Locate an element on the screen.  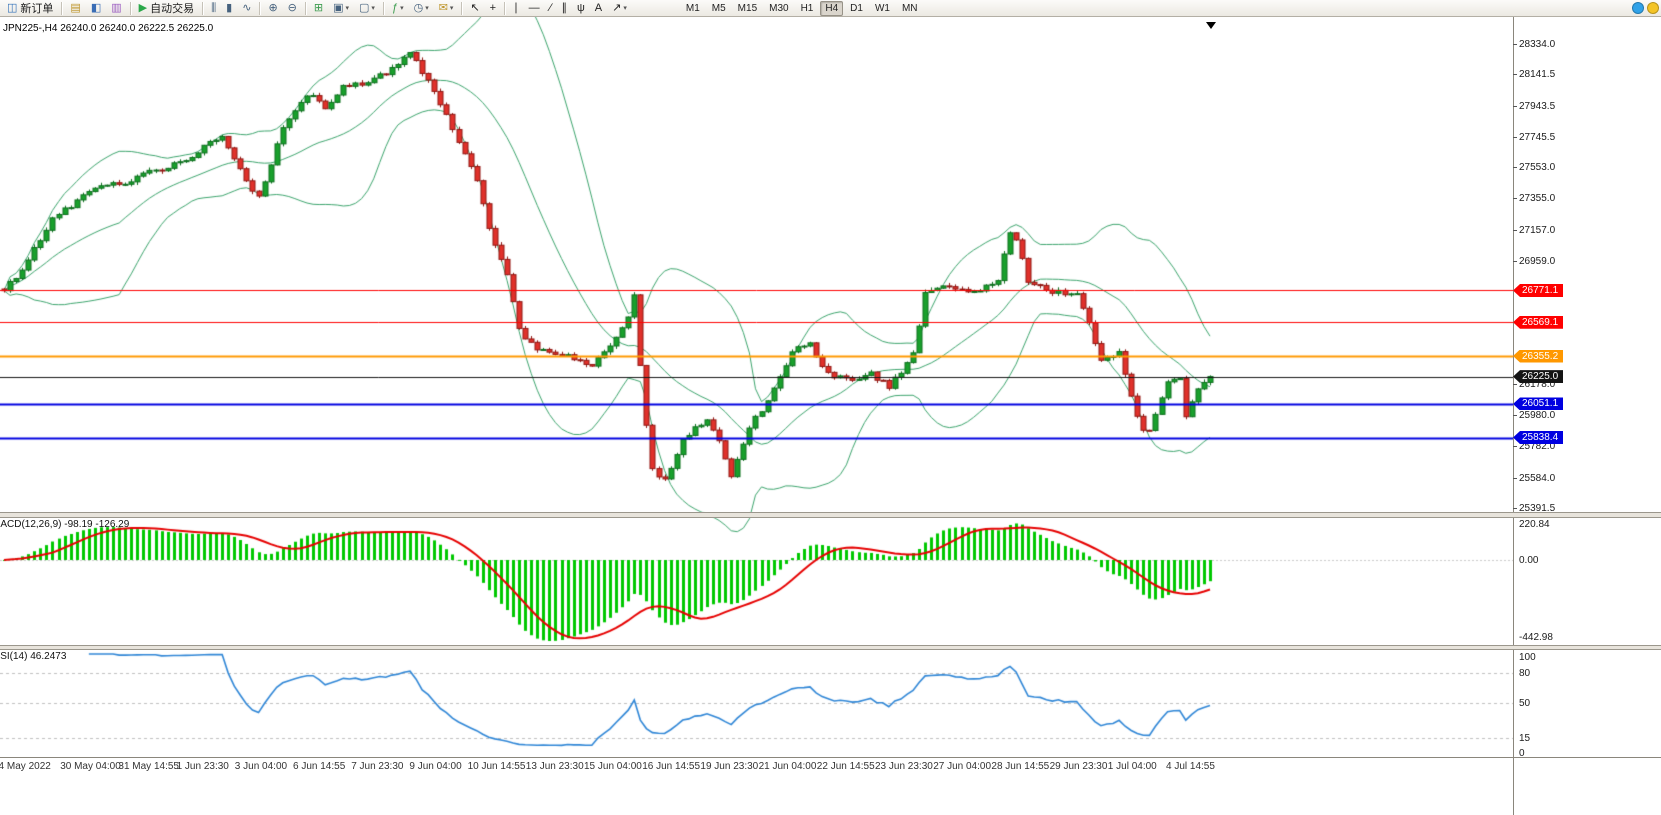
price-line-label-support-2: 25838.4 is located at coordinates (1538, 438).